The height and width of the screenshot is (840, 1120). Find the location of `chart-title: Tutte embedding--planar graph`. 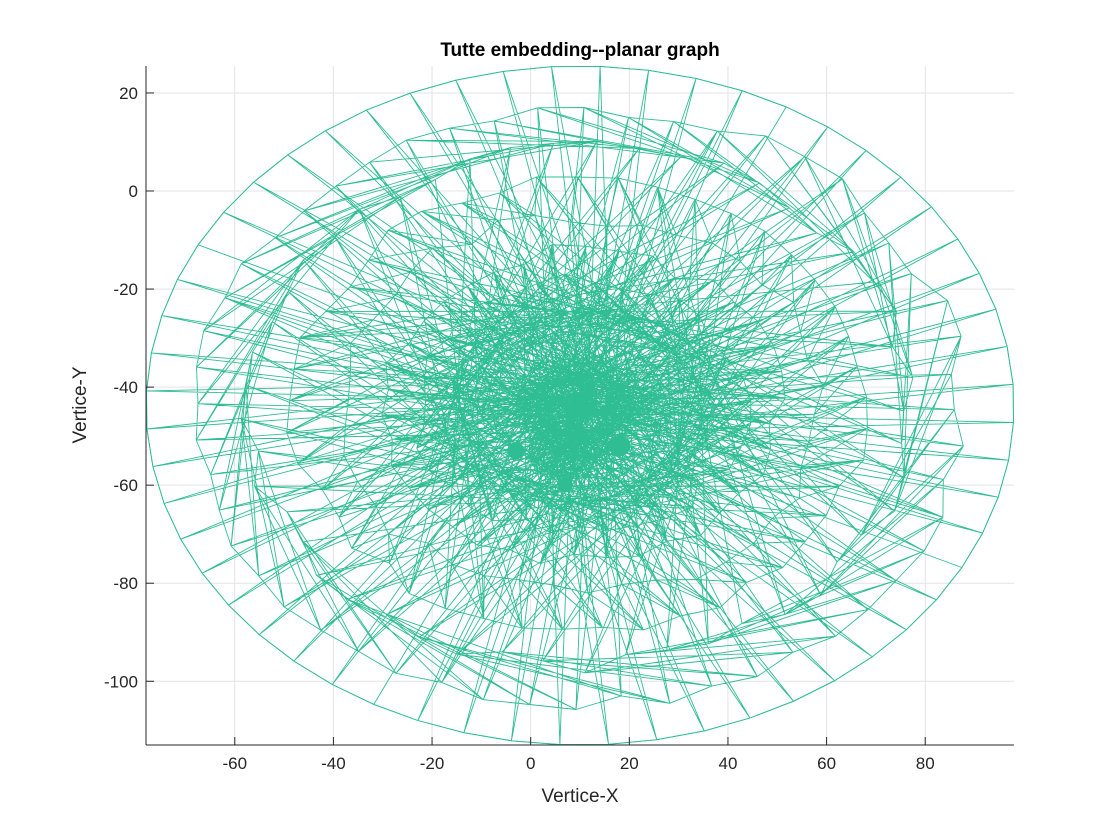

chart-title: Tutte embedding--planar graph is located at coordinates (579, 50).